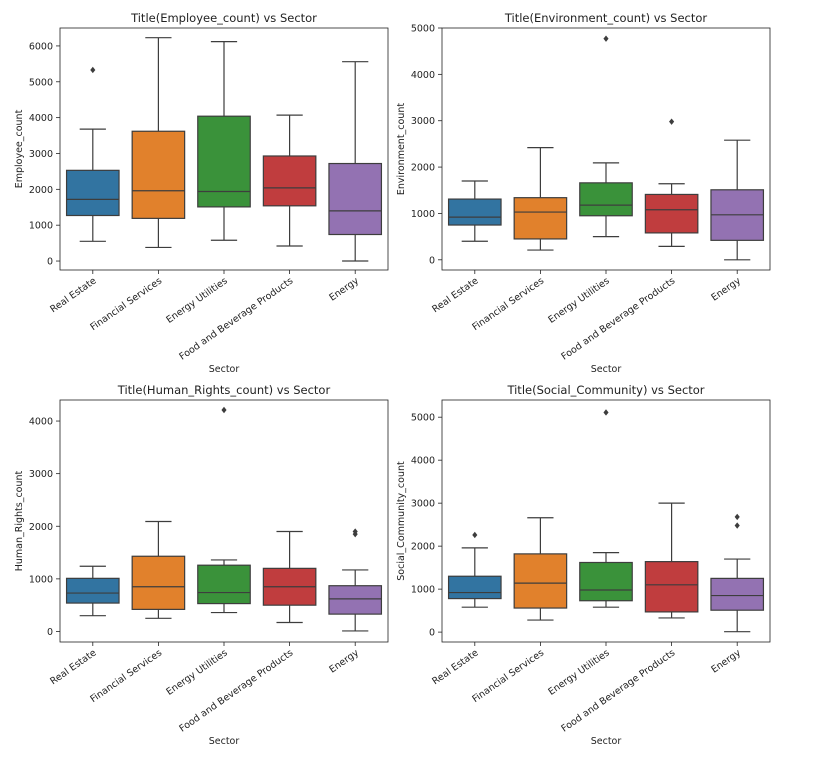 Image resolution: width=827 pixels, height=759 pixels. Describe the element at coordinates (401, 149) in the screenshot. I see `y-axis-label: Environment_count` at that location.